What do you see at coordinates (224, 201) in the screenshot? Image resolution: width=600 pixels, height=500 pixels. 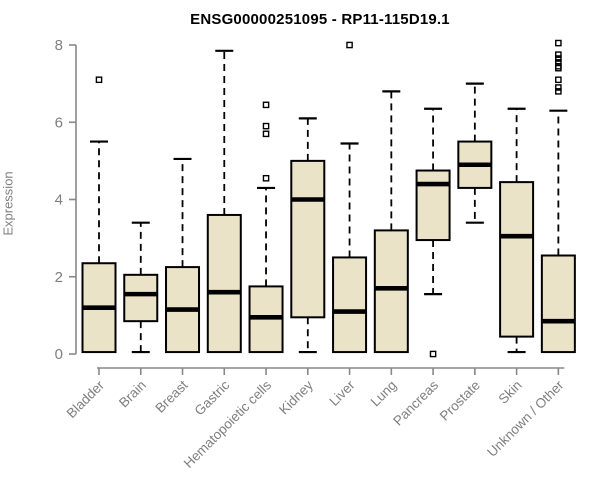 I see `box-group-gastric` at bounding box center [224, 201].